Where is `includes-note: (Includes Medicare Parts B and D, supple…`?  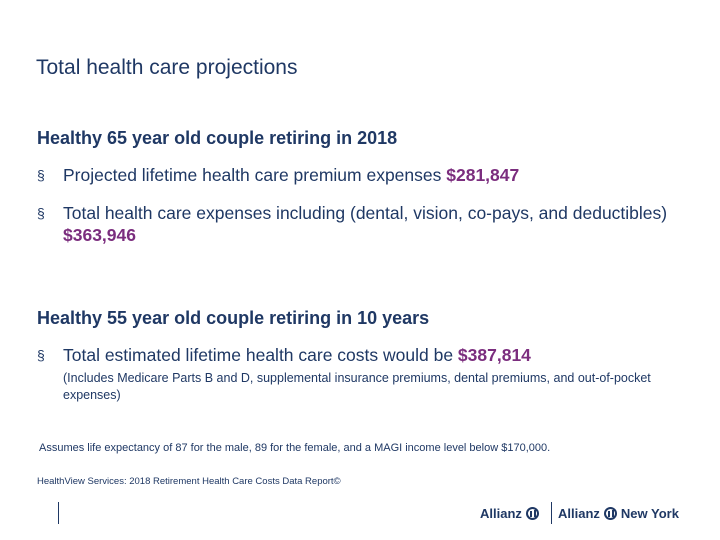 includes-note: (Includes Medicare Parts B and D, supple… is located at coordinates (357, 386).